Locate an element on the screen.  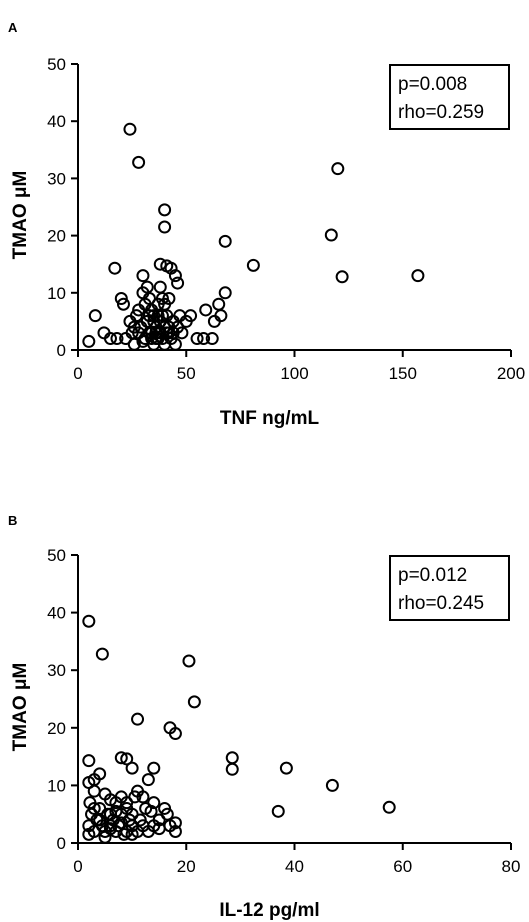
x-axis-title: TNF ng/mL is located at coordinates (270, 418).